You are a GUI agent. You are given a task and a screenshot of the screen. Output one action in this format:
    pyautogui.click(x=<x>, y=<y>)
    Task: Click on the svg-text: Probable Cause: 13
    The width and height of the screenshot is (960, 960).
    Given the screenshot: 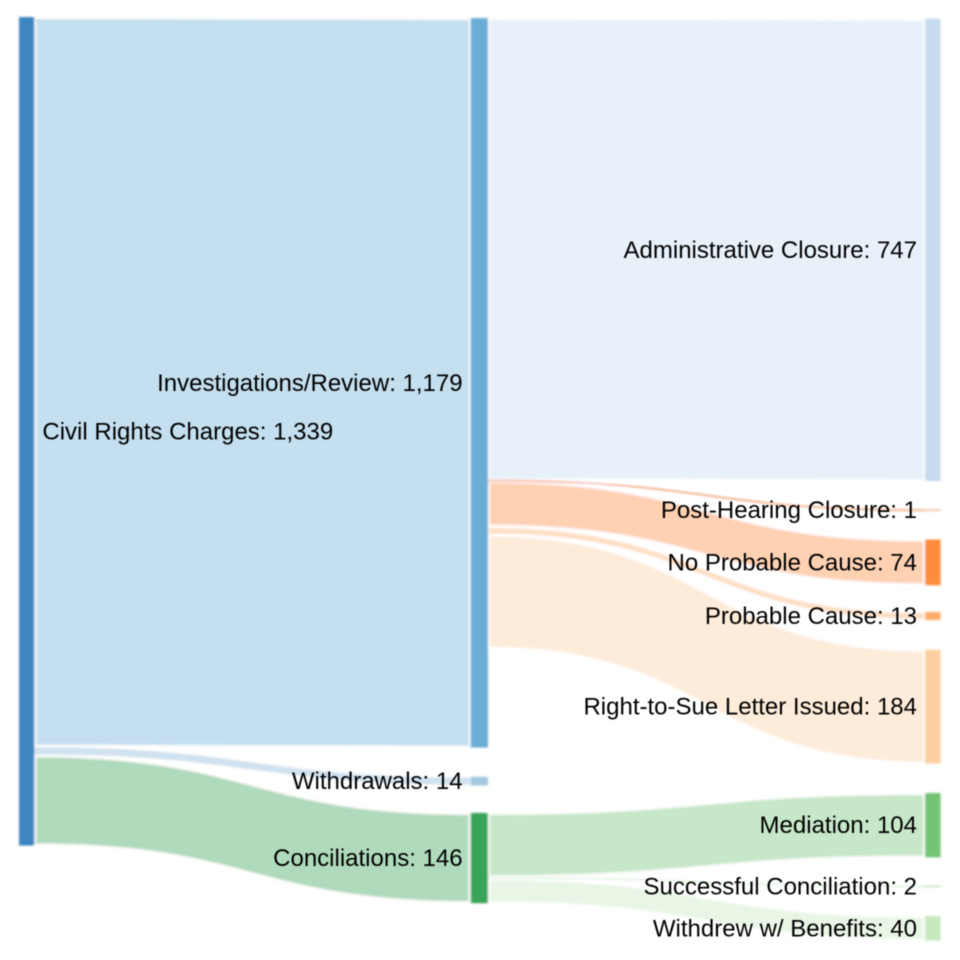 What is the action you would take?
    pyautogui.click(x=811, y=616)
    